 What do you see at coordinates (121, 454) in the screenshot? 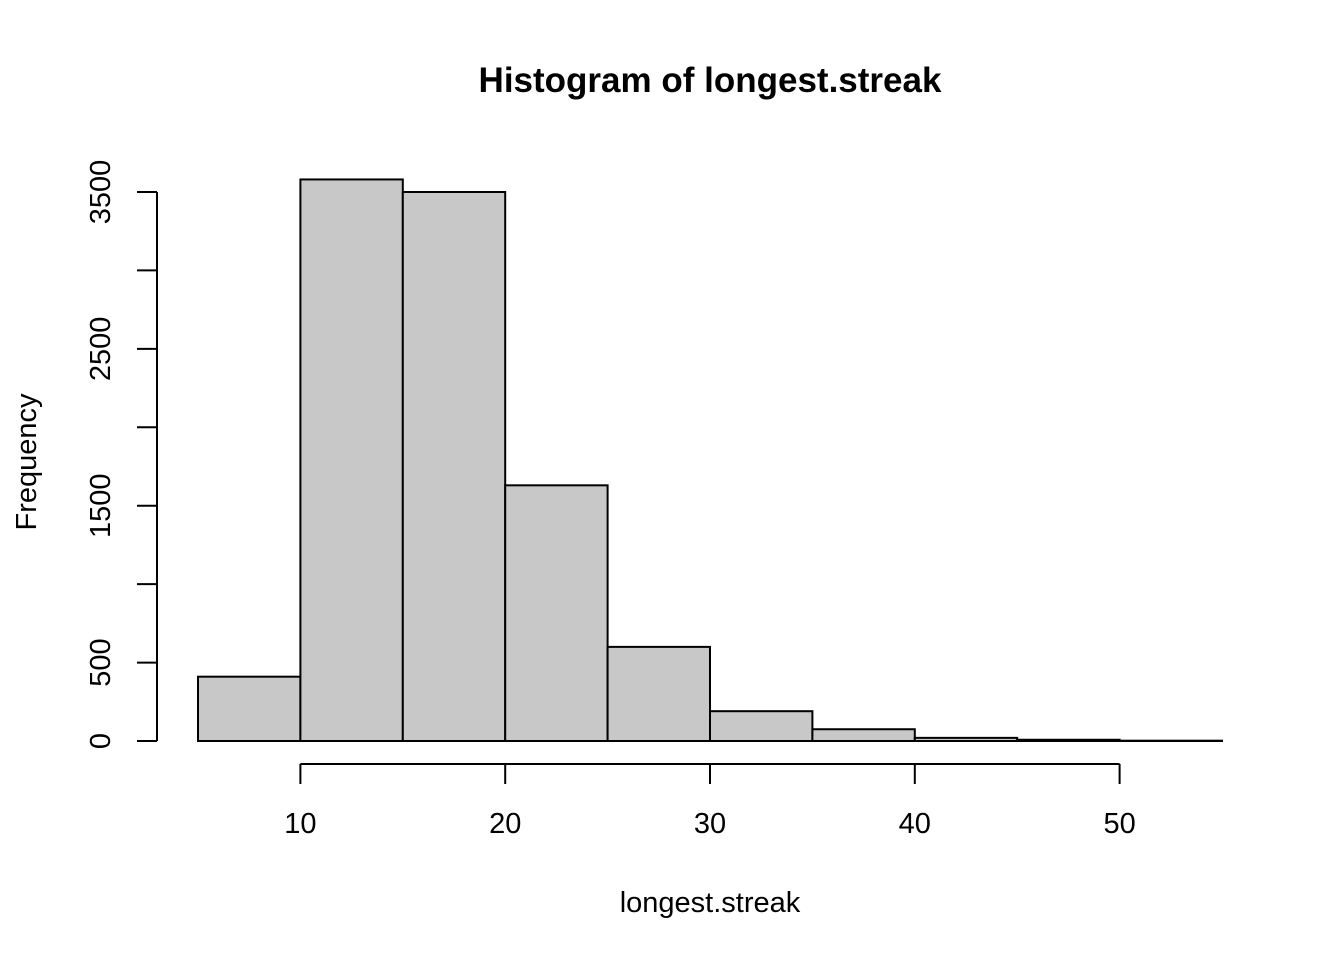
I see `y-axis: 0 500 1500 2500 3500` at bounding box center [121, 454].